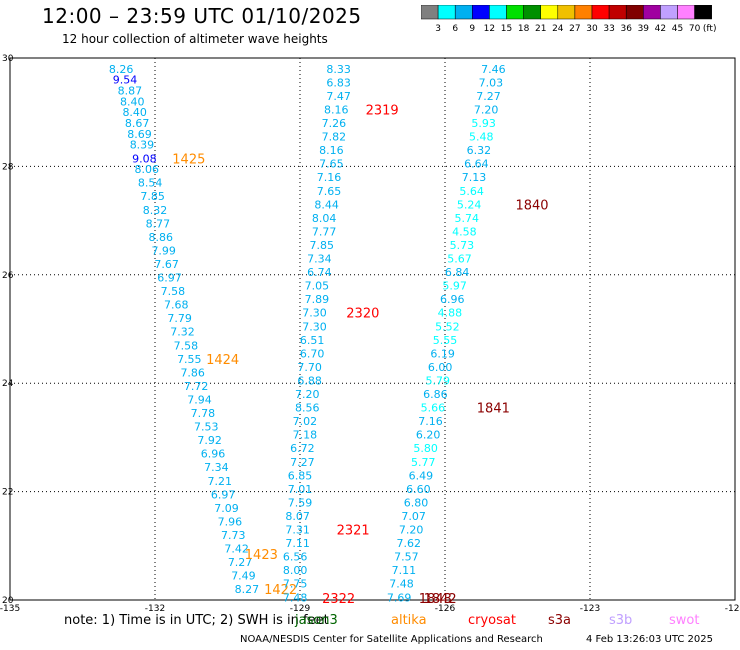 The width and height of the screenshot is (740, 650). What do you see at coordinates (560, 620) in the screenshot?
I see `legend-s3a: s3a` at bounding box center [560, 620].